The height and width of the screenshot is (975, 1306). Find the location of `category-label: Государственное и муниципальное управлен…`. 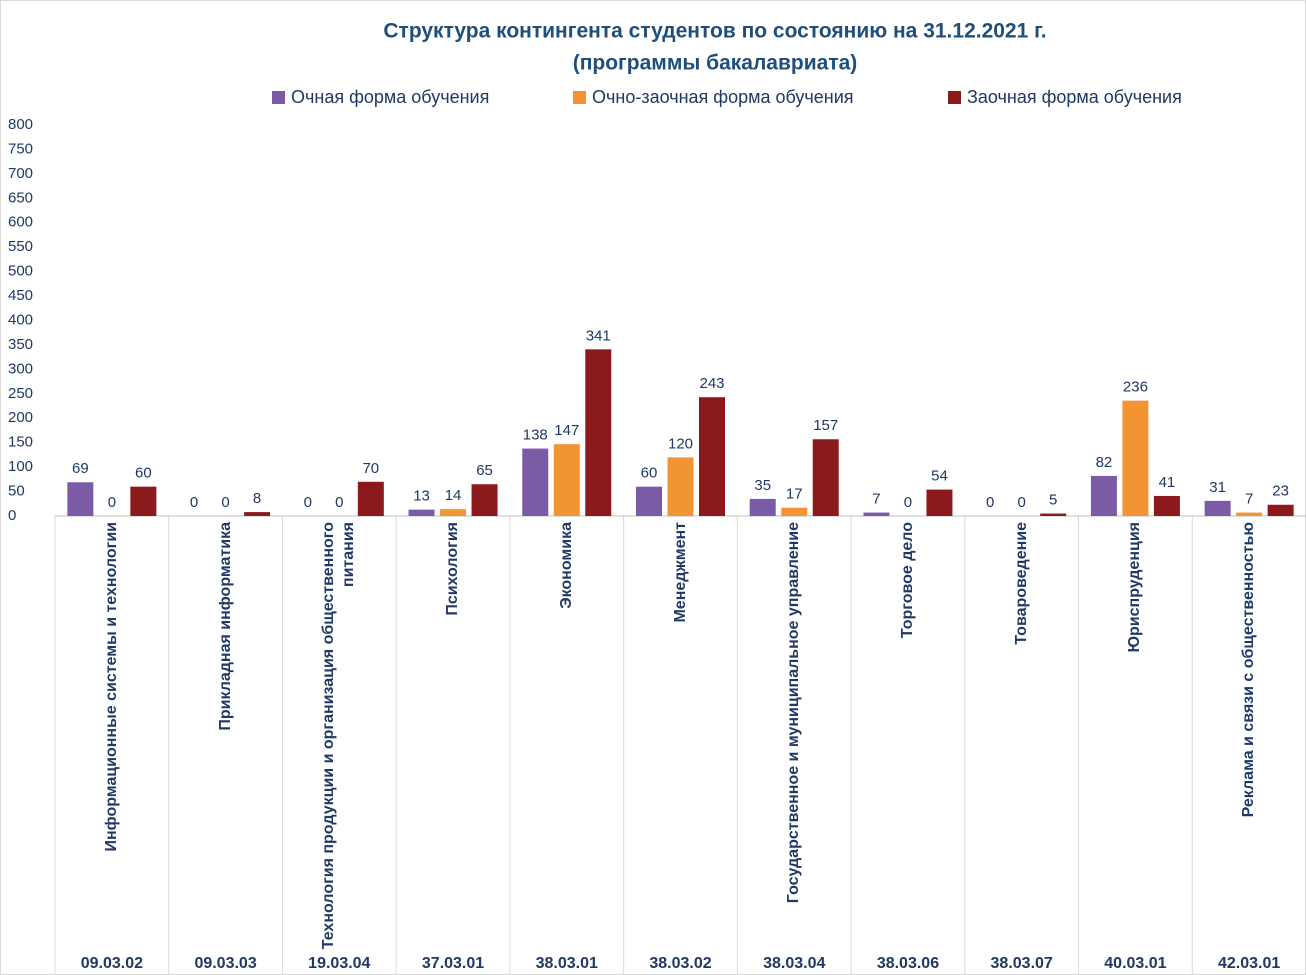

category-label: Государственное и муниципальное управлен… is located at coordinates (794, 713).